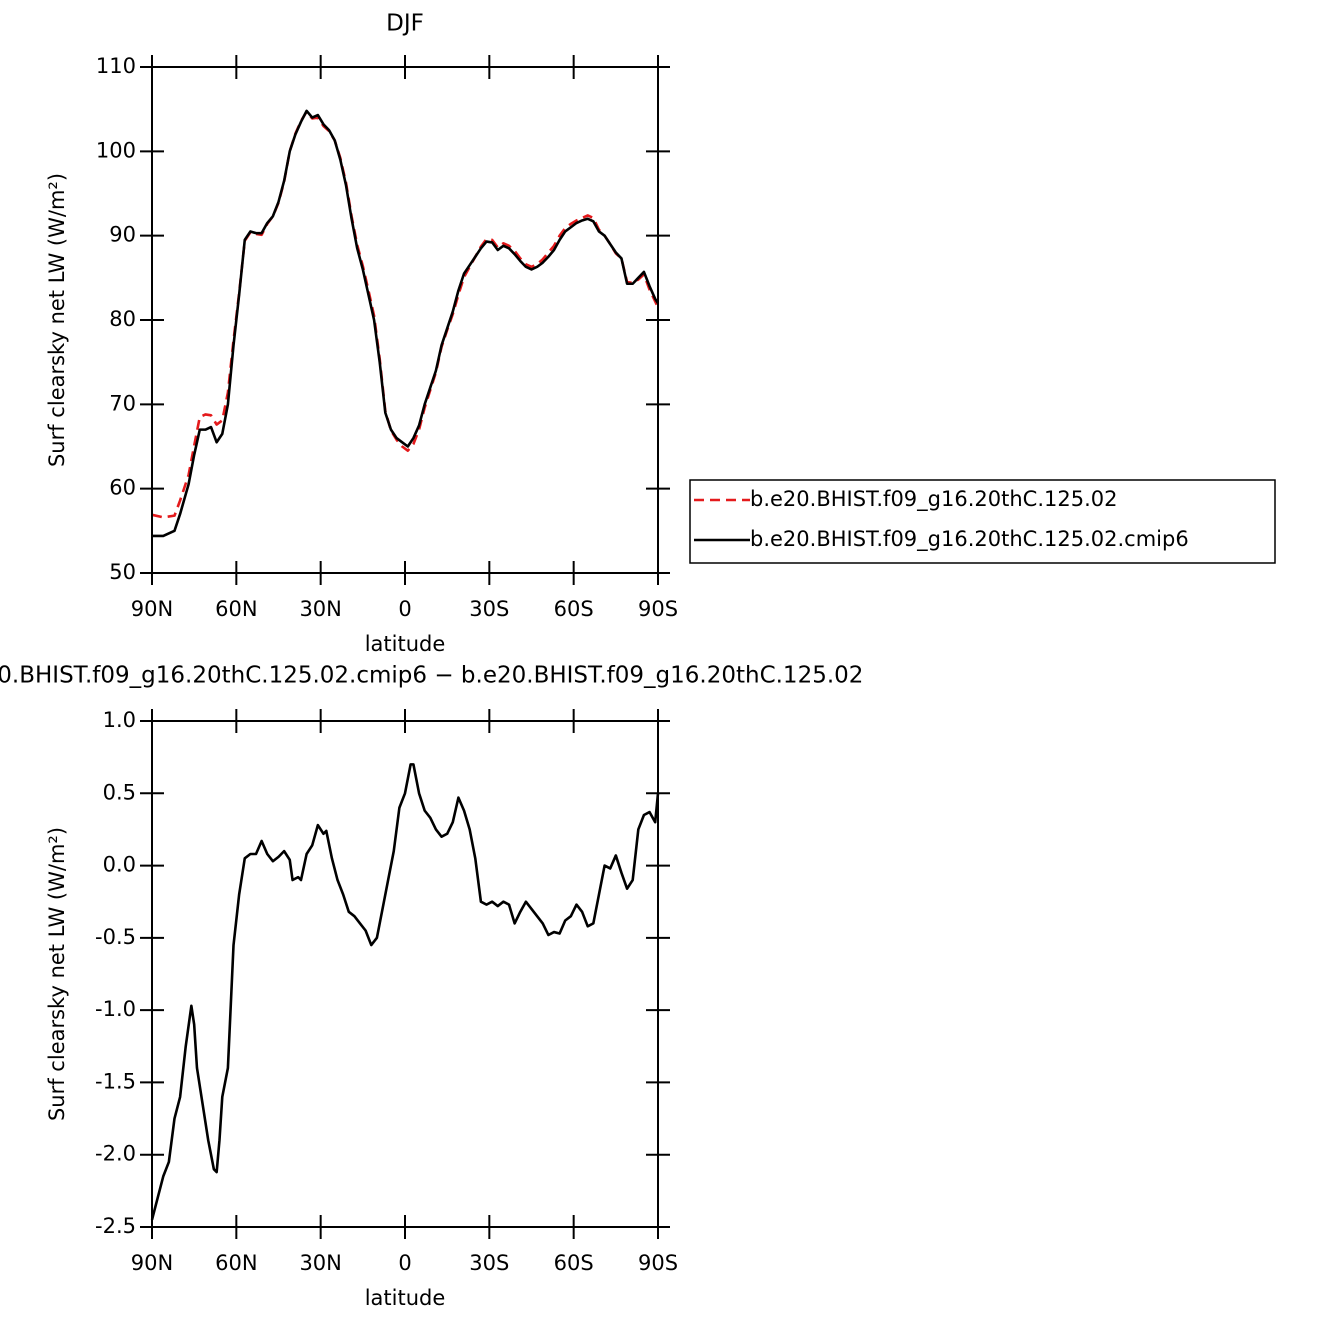 This screenshot has height=1319, width=1319. What do you see at coordinates (115, 1081) in the screenshot?
I see `y-tick-label: -1.5` at bounding box center [115, 1081].